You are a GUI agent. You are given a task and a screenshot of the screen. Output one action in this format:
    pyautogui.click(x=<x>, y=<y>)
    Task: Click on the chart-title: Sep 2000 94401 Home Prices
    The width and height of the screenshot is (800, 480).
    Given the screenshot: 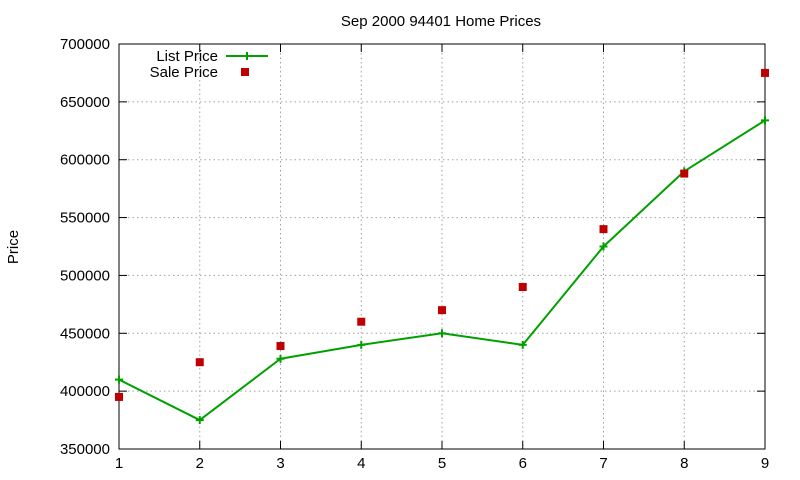 What is the action you would take?
    pyautogui.click(x=441, y=21)
    